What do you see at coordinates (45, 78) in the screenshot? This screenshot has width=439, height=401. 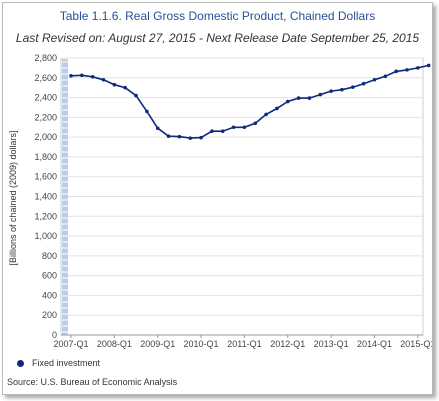 I see `y-tick-label: 2,600` at bounding box center [45, 78].